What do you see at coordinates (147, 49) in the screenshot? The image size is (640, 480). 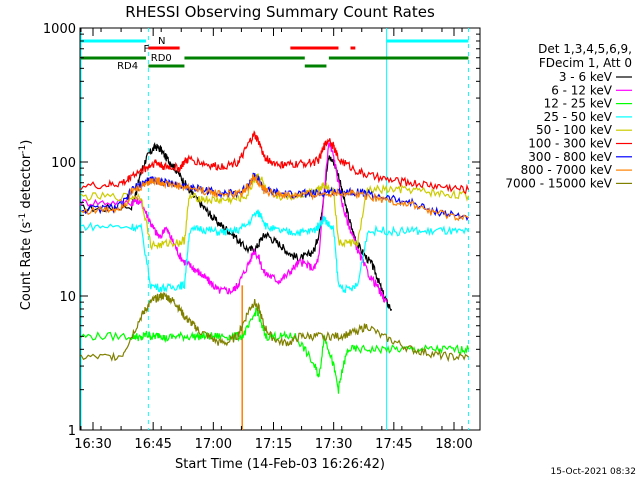 I see `f-label: F` at bounding box center [147, 49].